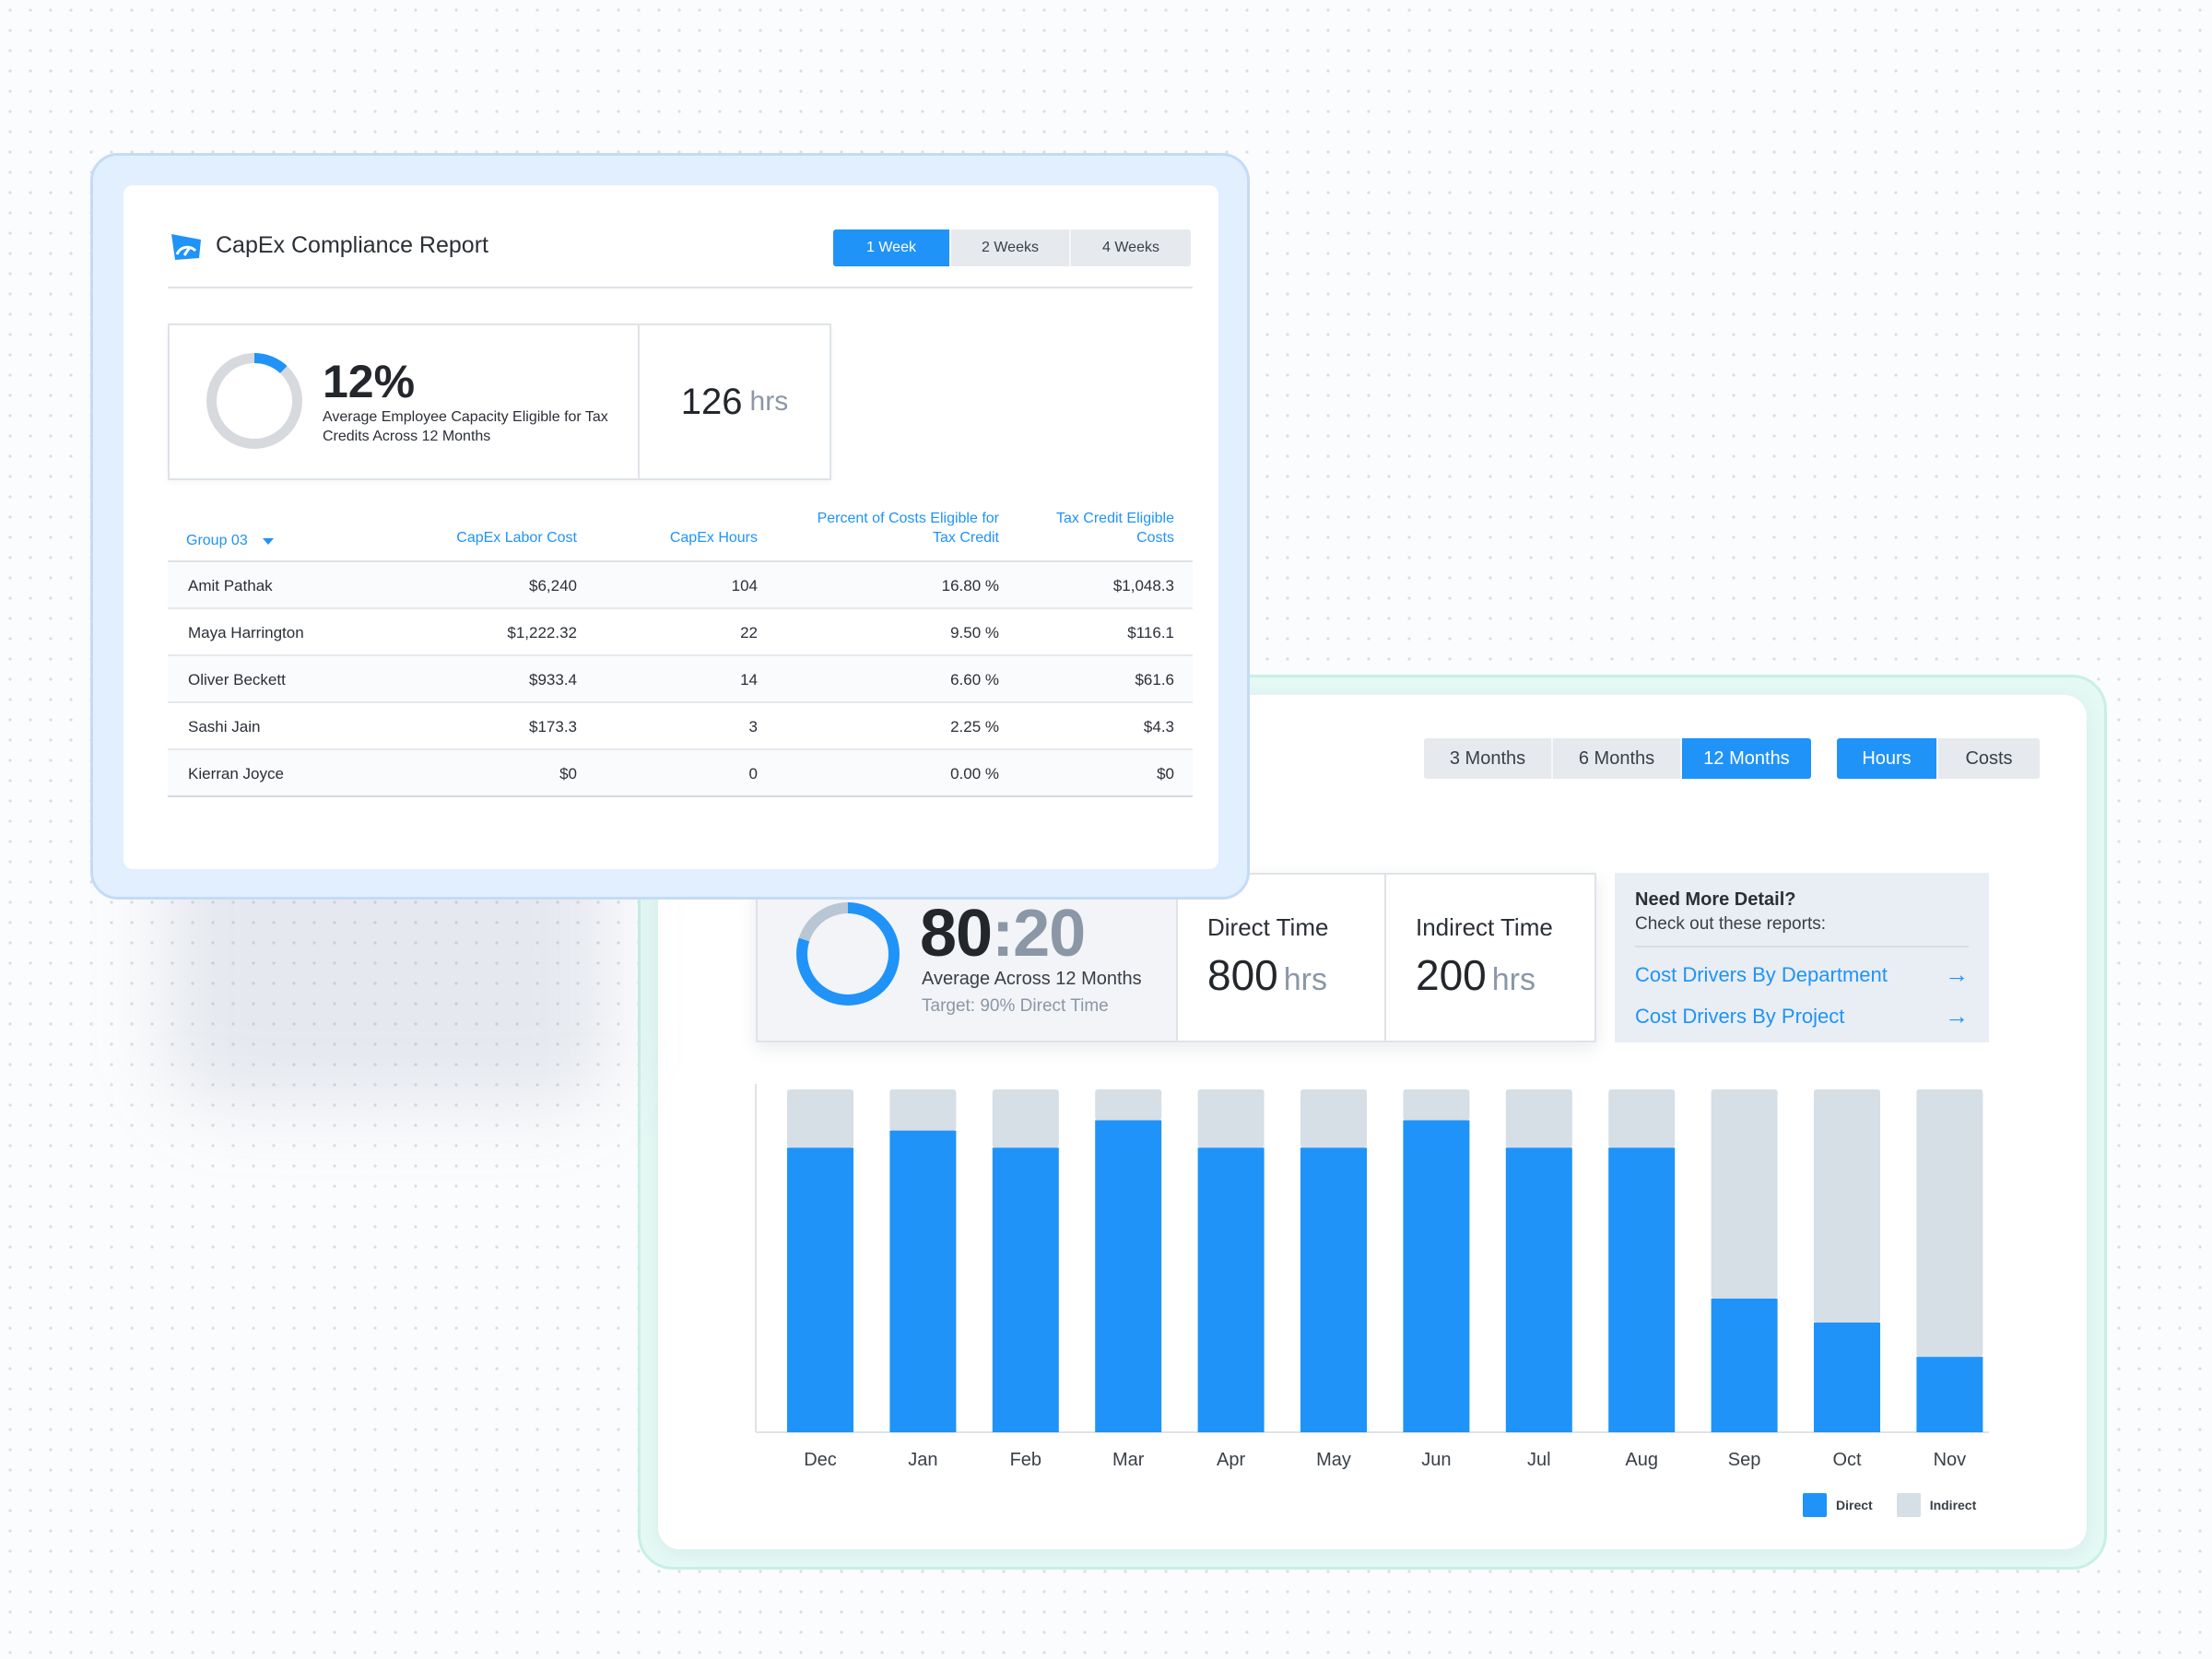 Image resolution: width=2212 pixels, height=1659 pixels. Describe the element at coordinates (1538, 1118) in the screenshot. I see `bar-indirect-jul` at that location.